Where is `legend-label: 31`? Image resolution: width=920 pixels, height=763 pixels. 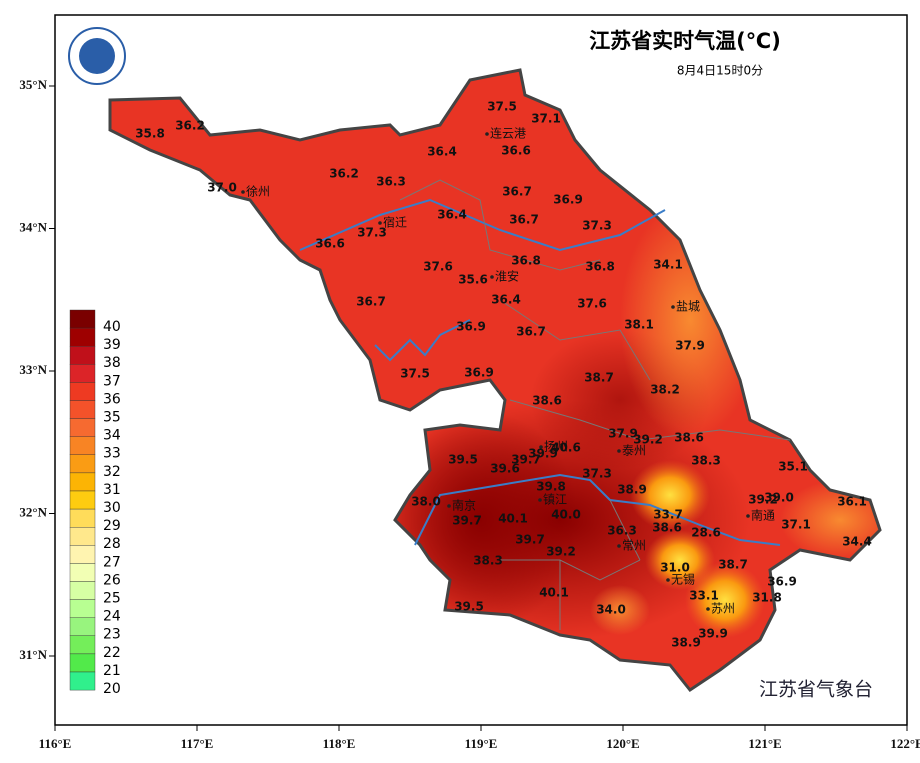
legend-label: 31 is located at coordinates (112, 490).